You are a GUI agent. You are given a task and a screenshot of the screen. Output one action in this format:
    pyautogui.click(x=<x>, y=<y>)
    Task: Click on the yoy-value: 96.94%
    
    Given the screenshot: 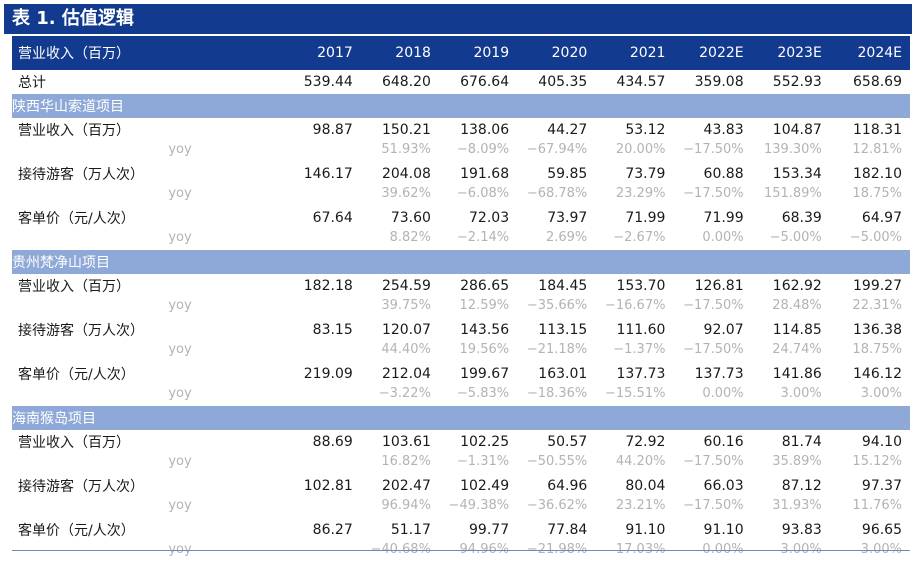 What is the action you would take?
    pyautogui.click(x=406, y=505)
    